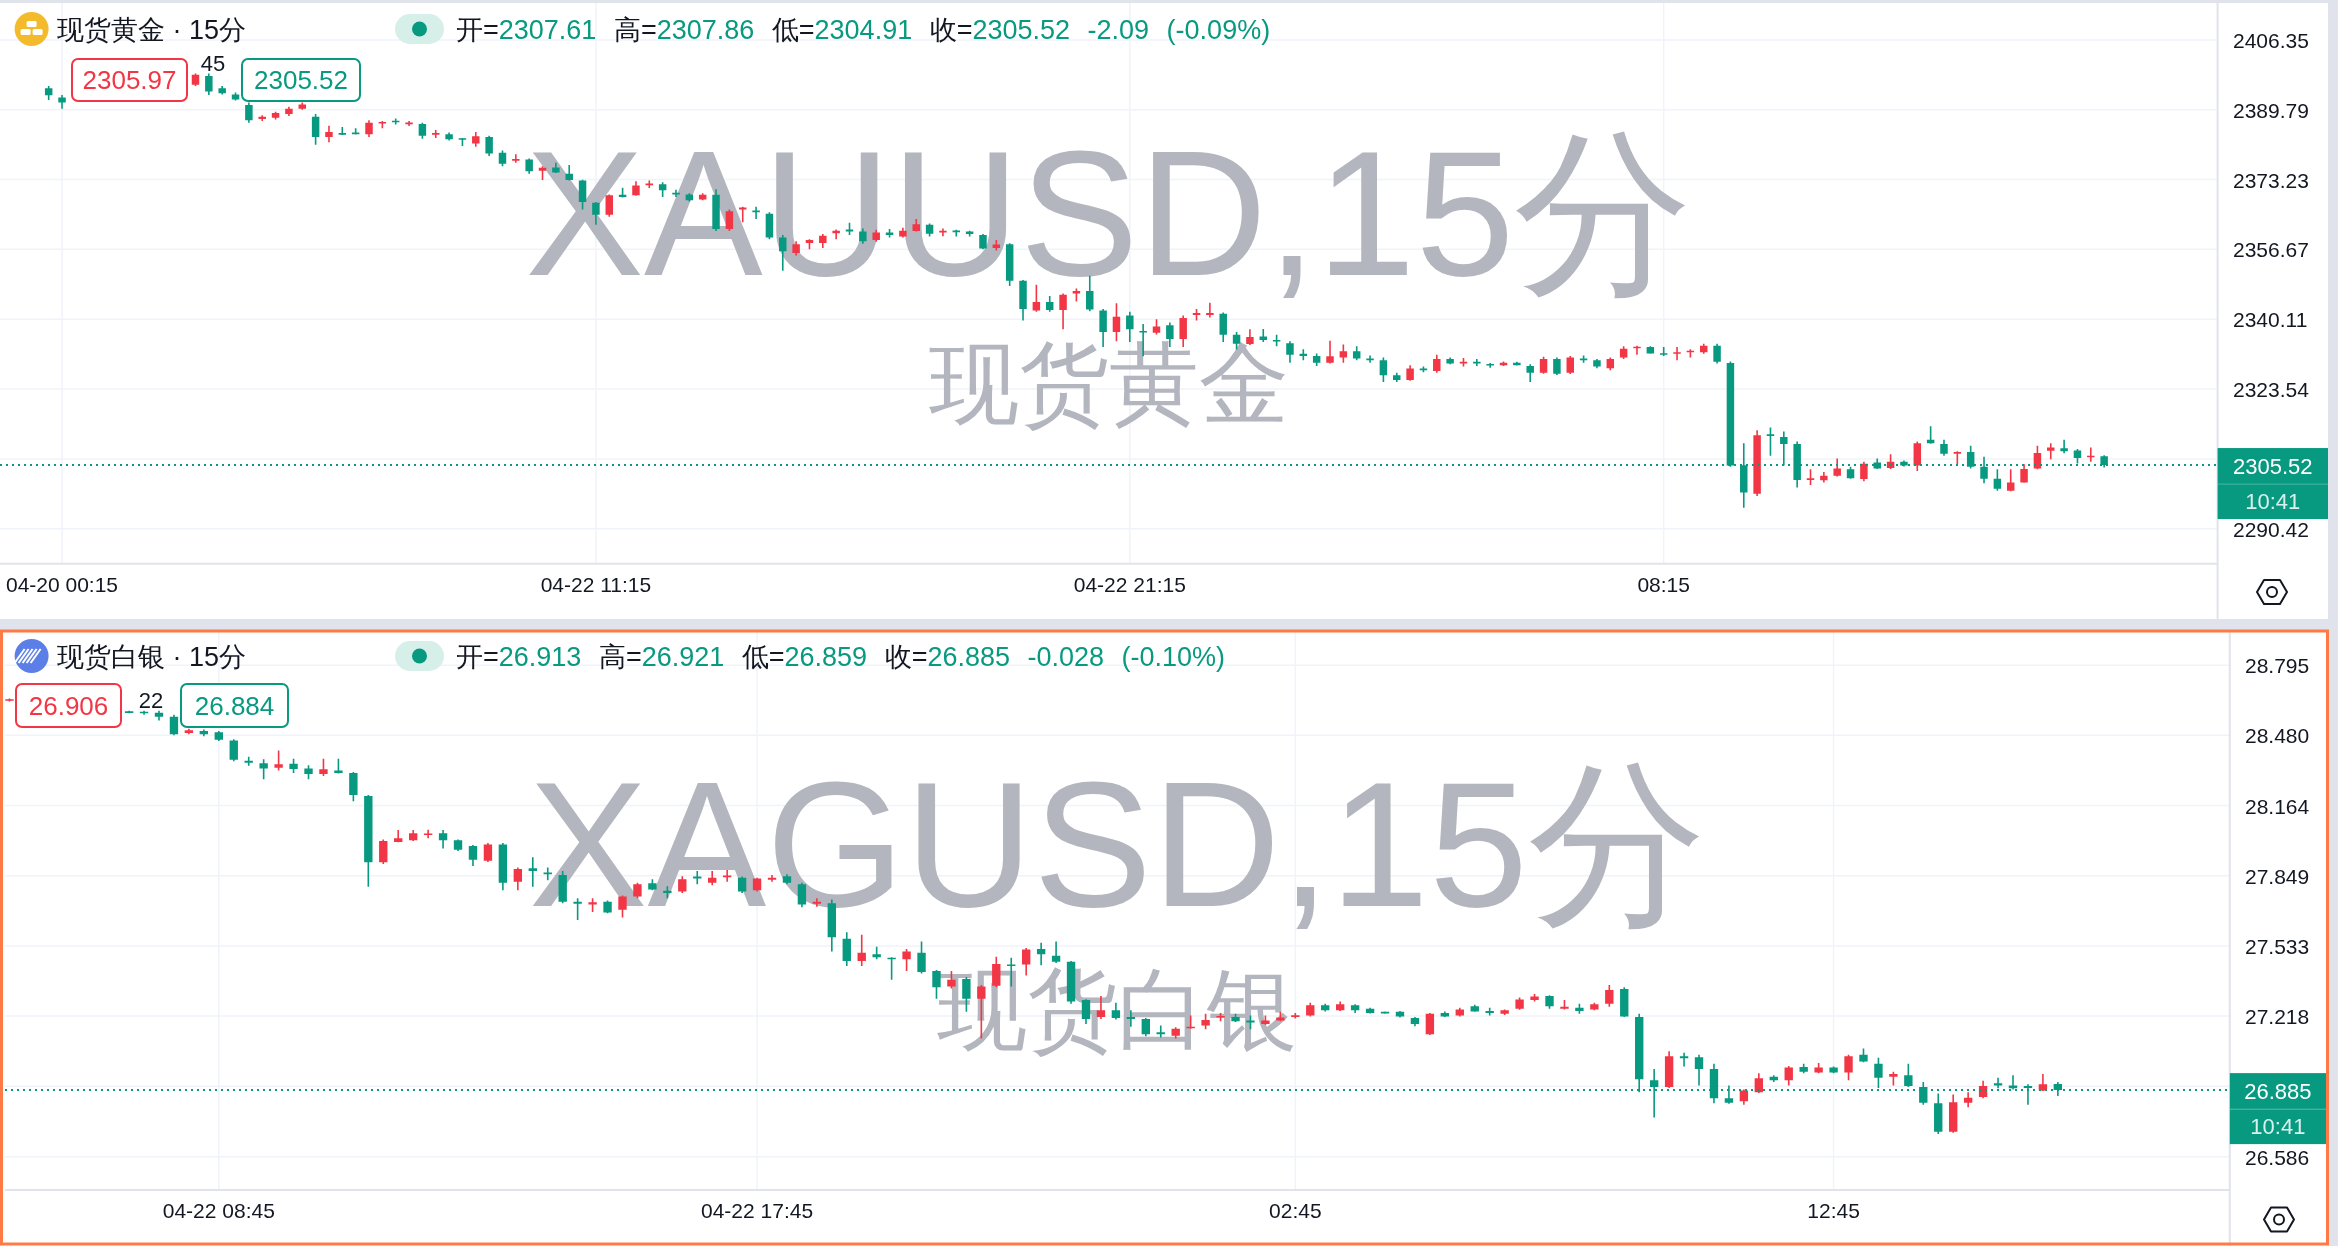 The image size is (2338, 1246). Describe the element at coordinates (152, 656) in the screenshot. I see `chart-title: 现货白银 · 15分` at that location.